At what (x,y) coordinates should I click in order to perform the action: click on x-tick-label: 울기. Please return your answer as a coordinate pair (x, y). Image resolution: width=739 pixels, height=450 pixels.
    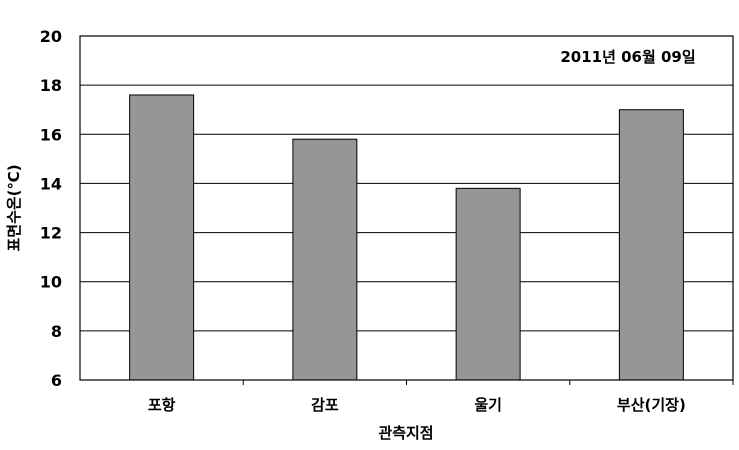
    Looking at the image, I should click on (488, 405).